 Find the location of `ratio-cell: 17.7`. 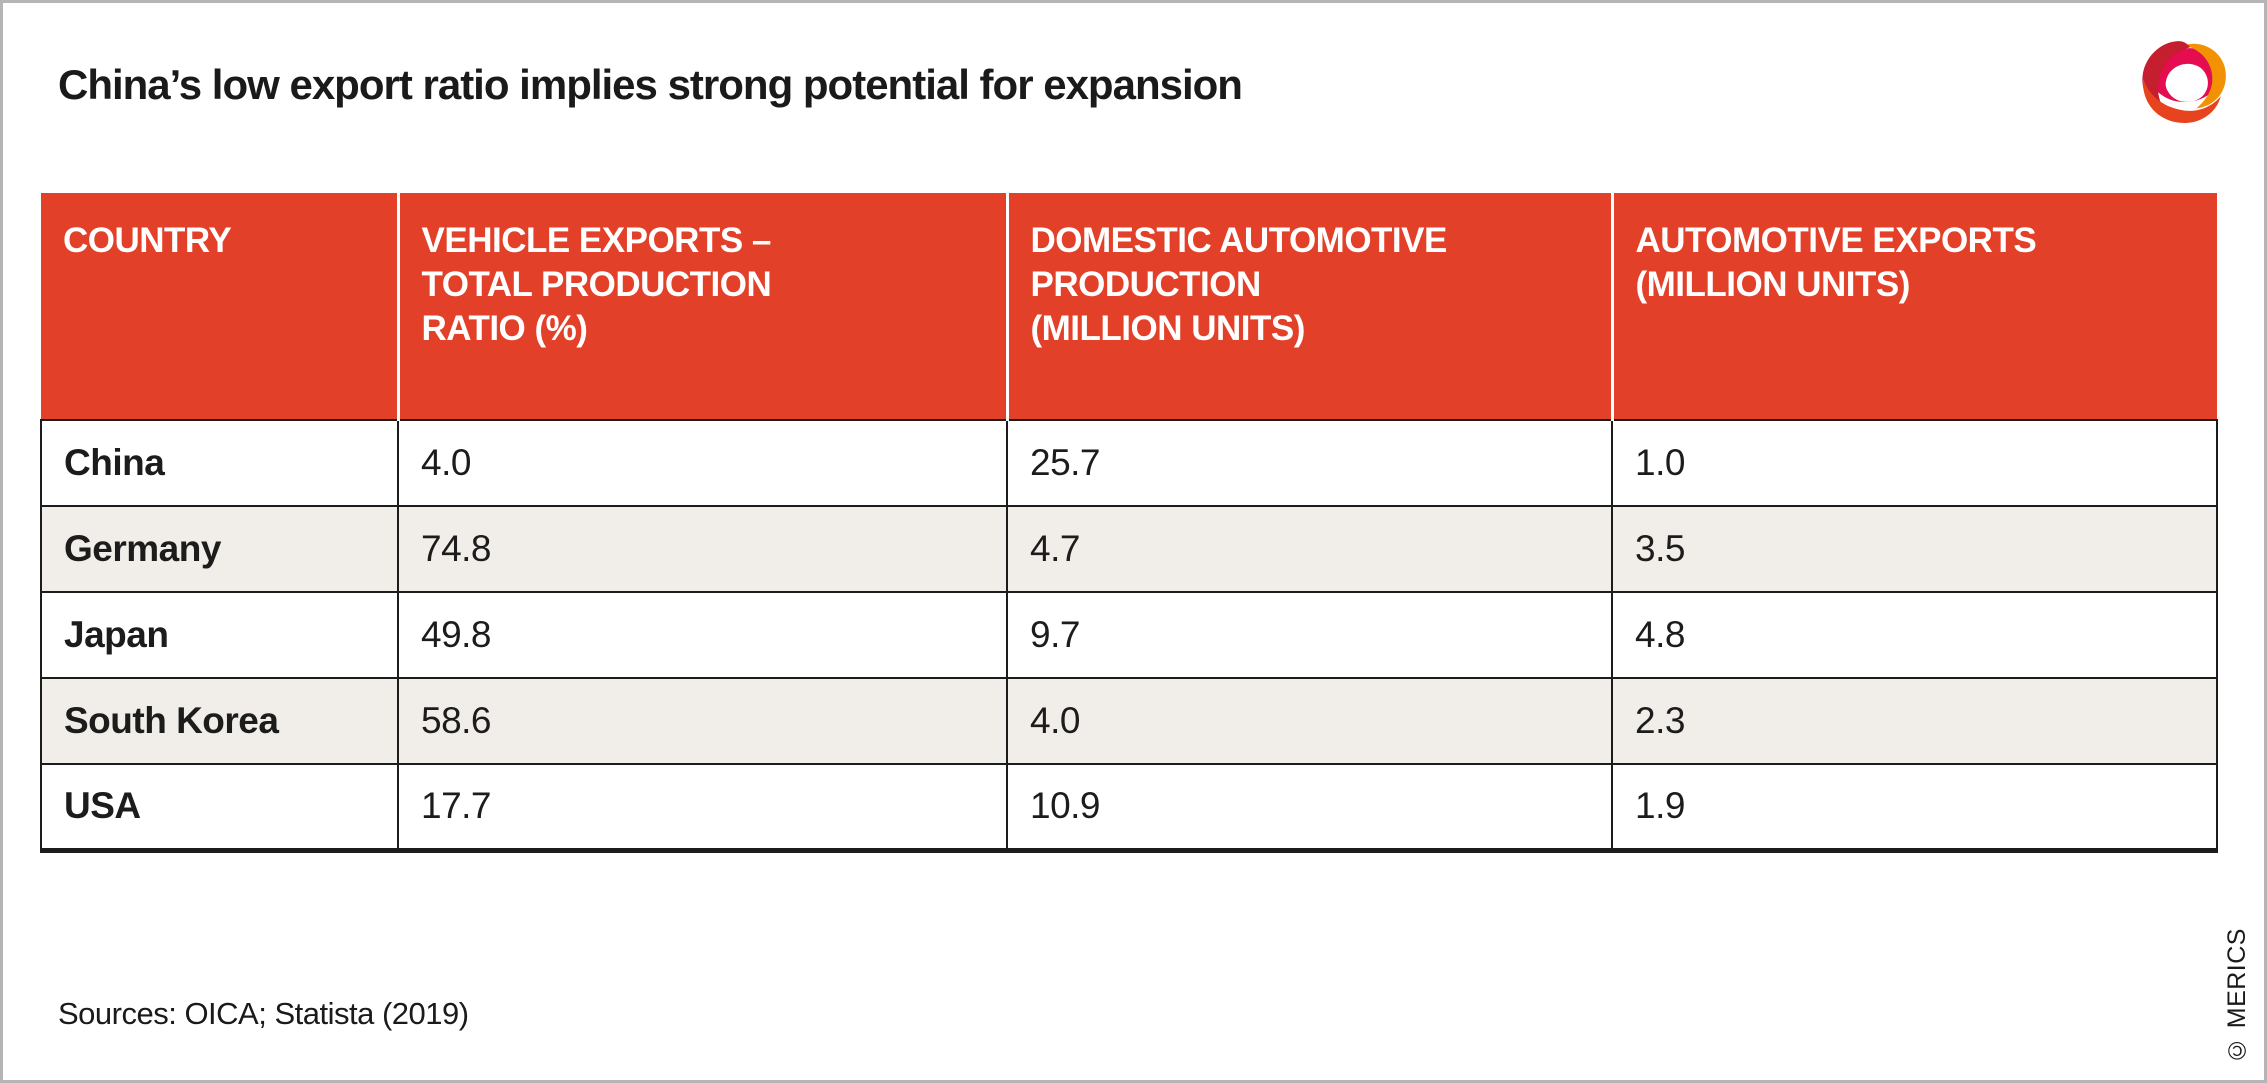

ratio-cell: 17.7 is located at coordinates (702, 808).